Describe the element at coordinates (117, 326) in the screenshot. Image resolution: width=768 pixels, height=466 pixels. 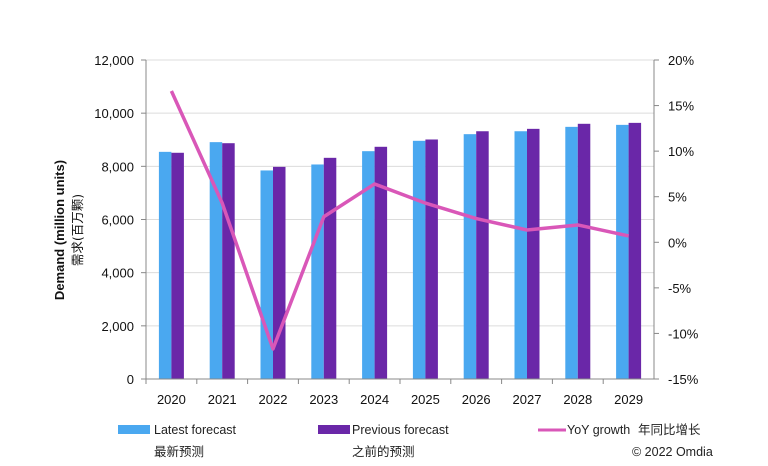
I see `y-tick-label: 2,000` at that location.